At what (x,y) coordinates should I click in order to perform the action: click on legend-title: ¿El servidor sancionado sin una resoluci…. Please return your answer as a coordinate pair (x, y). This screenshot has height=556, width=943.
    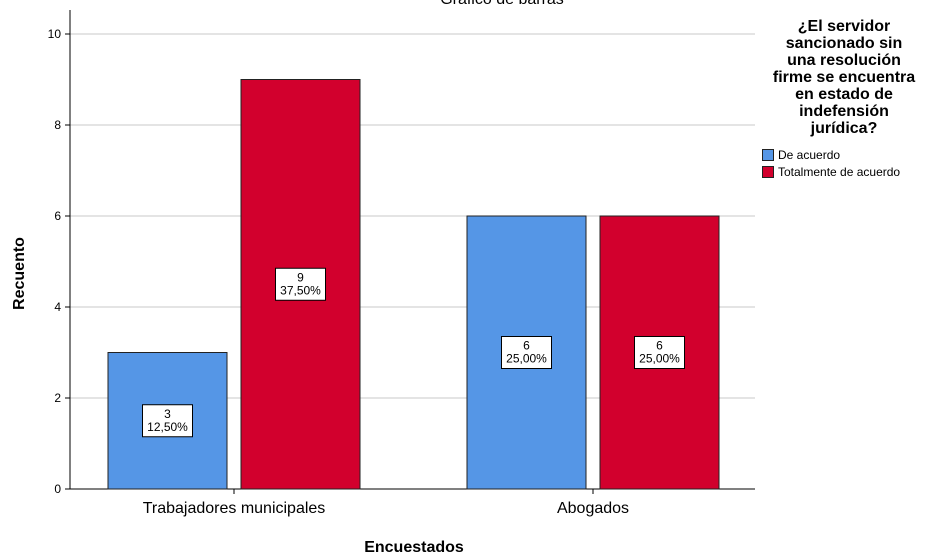
    Looking at the image, I should click on (844, 77).